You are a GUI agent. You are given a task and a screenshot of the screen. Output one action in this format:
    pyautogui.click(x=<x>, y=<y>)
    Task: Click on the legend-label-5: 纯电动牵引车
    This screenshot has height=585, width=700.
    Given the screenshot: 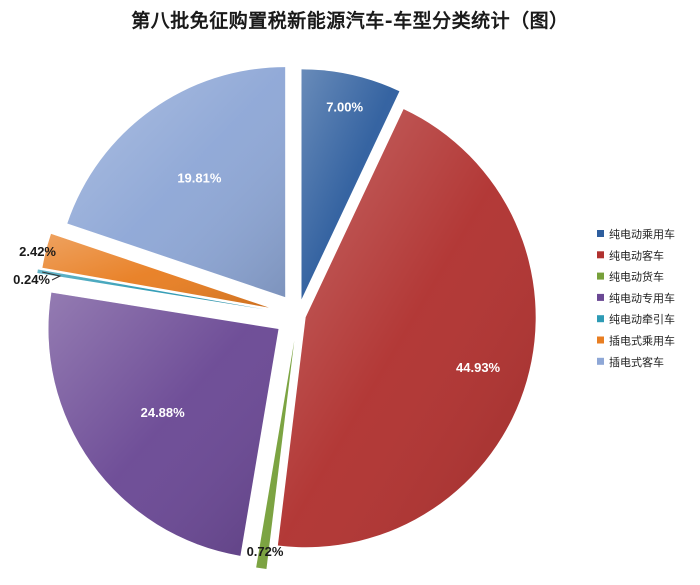 What is the action you would take?
    pyautogui.click(x=642, y=319)
    